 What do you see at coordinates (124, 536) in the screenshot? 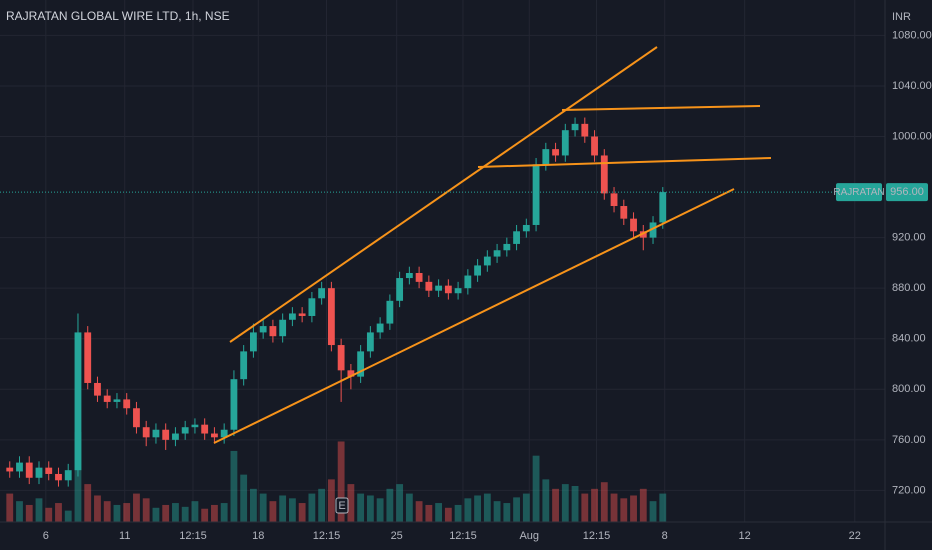
I see `x-tick-label: 11` at bounding box center [124, 536].